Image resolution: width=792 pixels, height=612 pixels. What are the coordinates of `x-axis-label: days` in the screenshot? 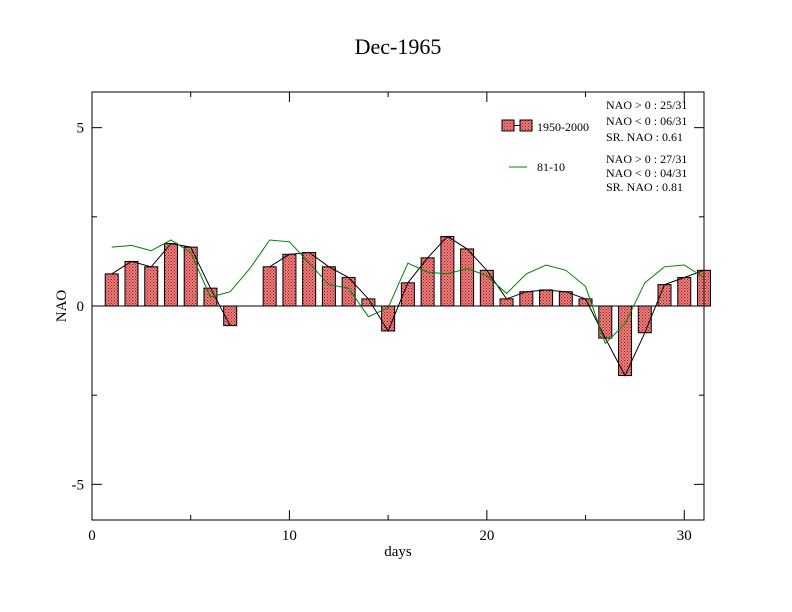 It's located at (398, 552).